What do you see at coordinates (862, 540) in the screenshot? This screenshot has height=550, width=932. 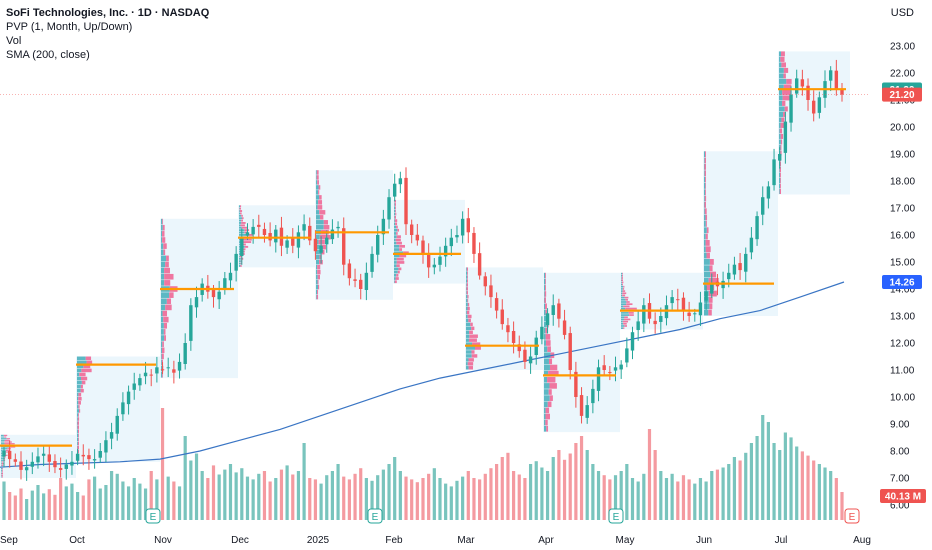 I see `time-tick: Aug` at bounding box center [862, 540].